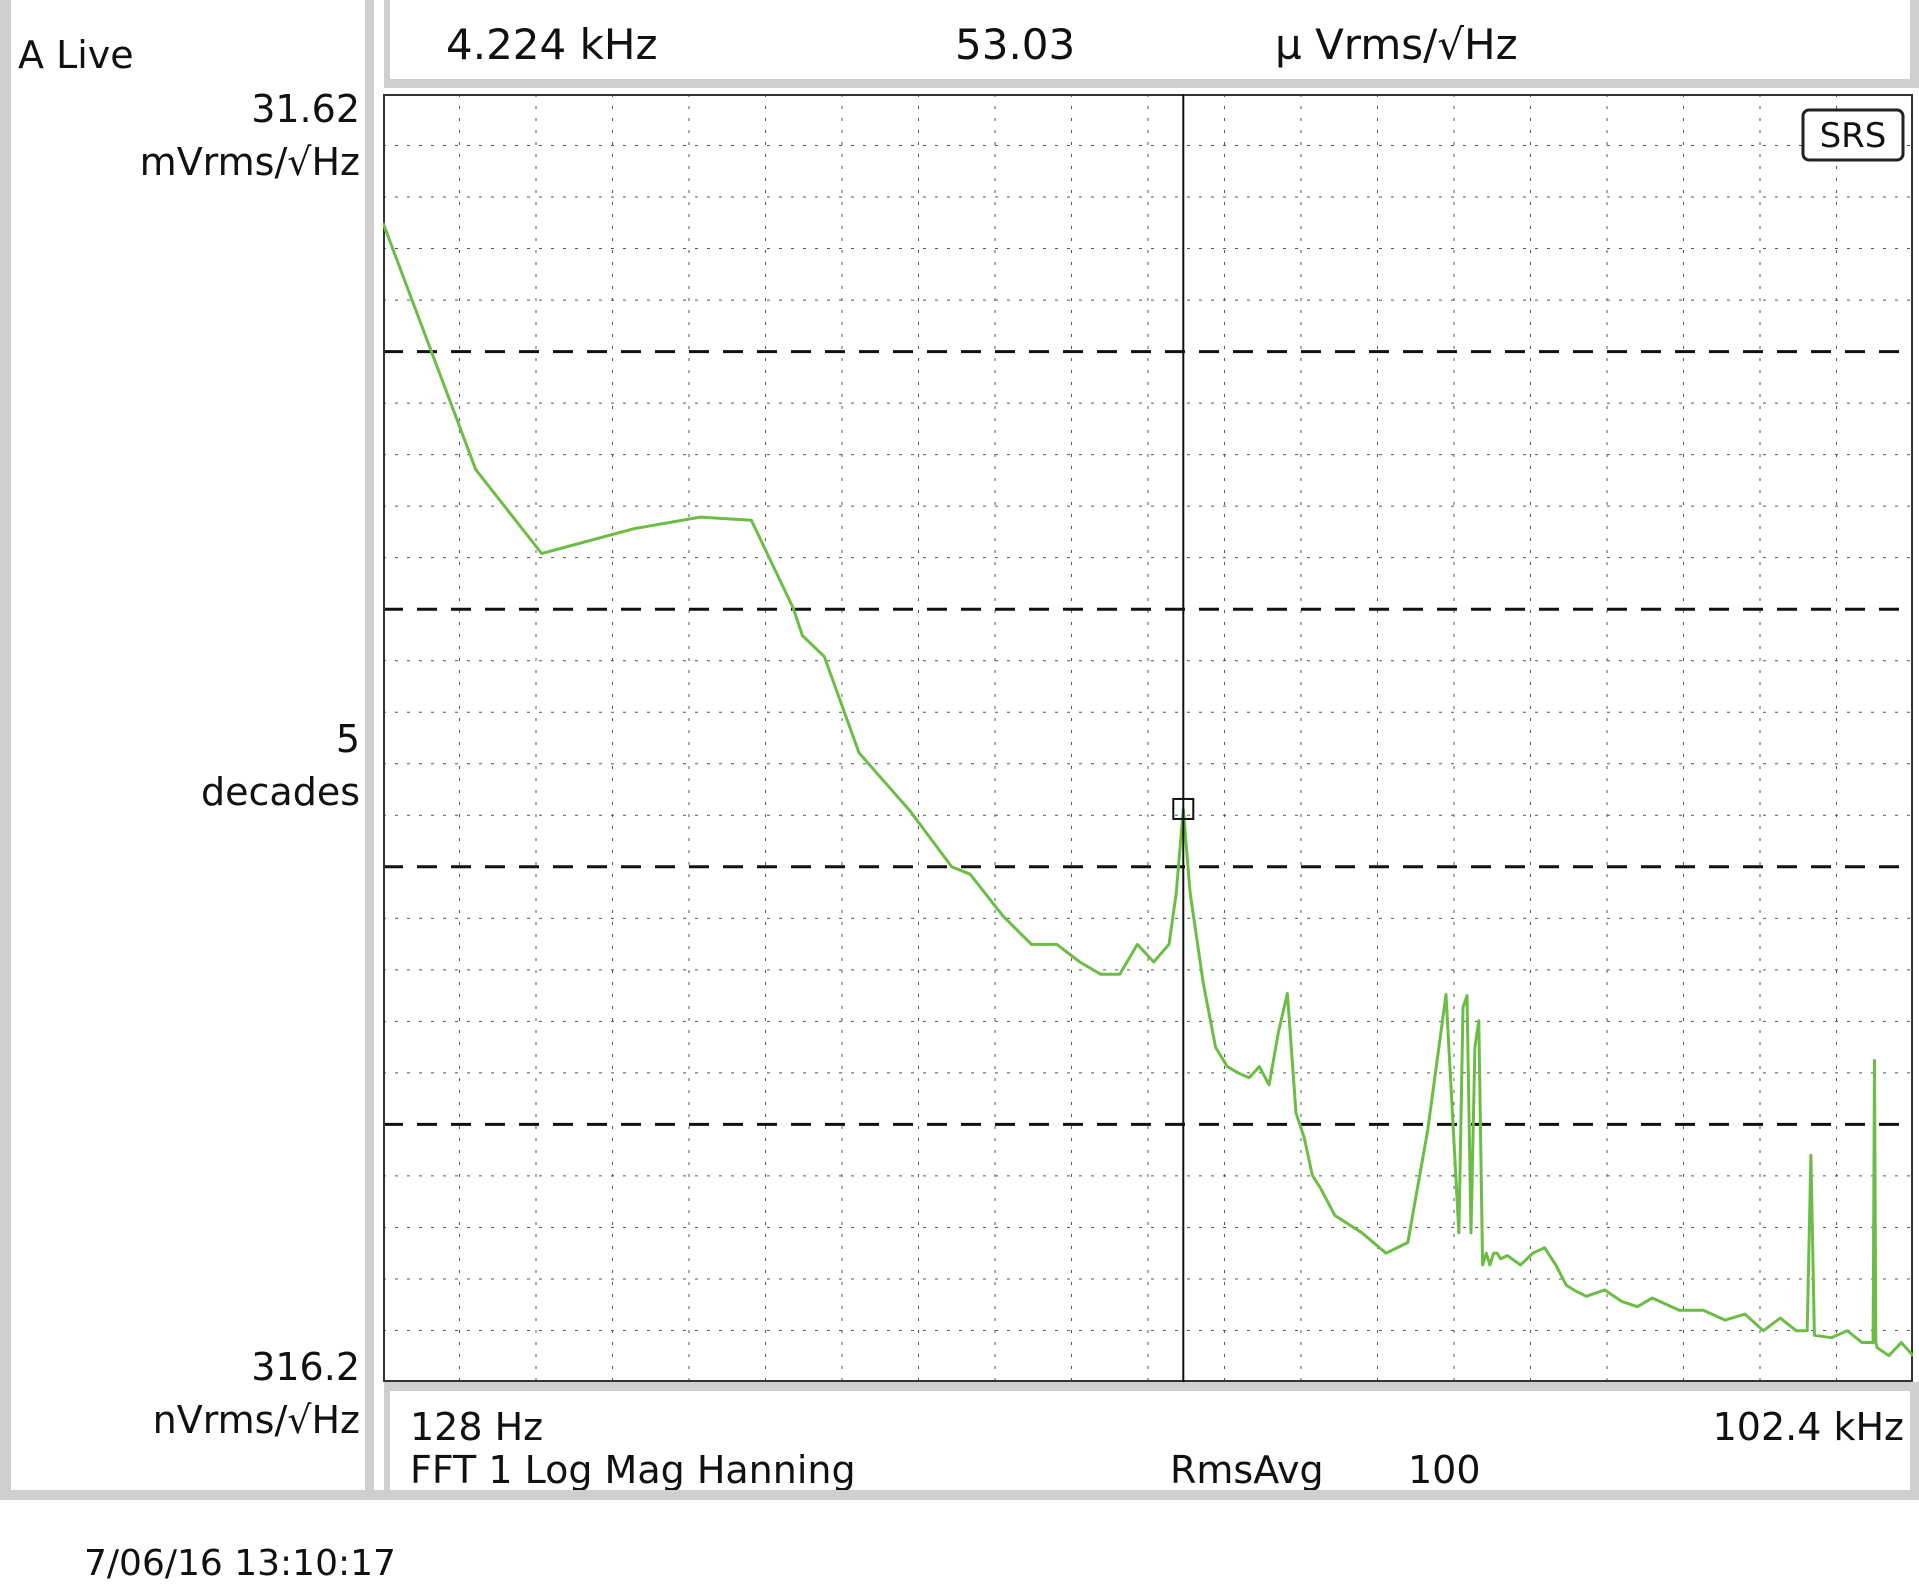  I want to click on y-scale-unit: decades, so click(280, 792).